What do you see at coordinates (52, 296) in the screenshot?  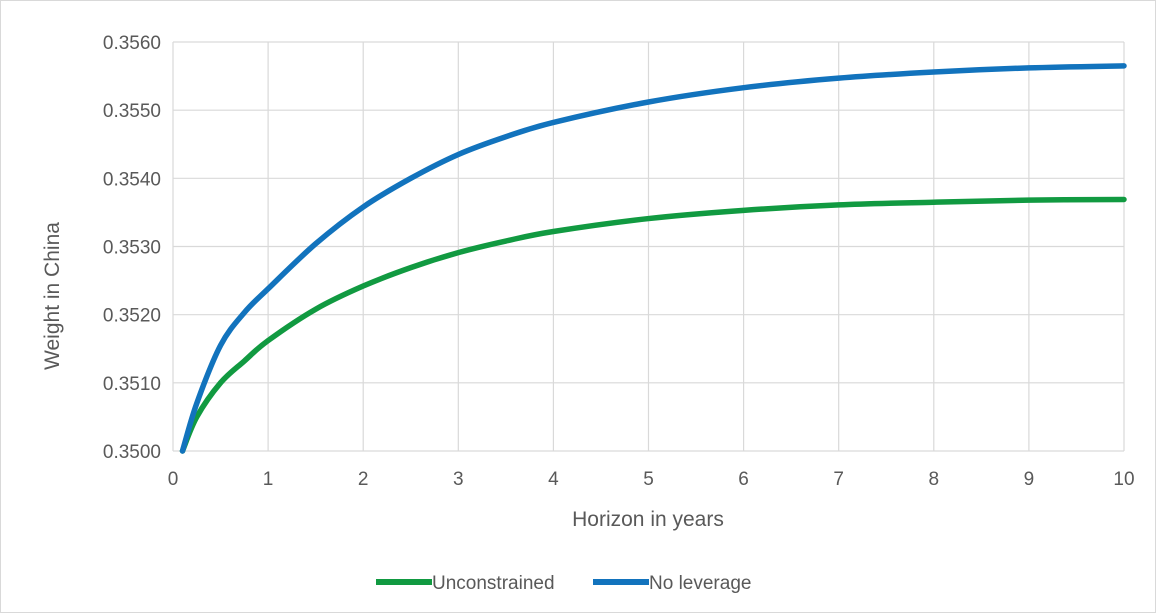 I see `y-axis-title: Weight in China` at bounding box center [52, 296].